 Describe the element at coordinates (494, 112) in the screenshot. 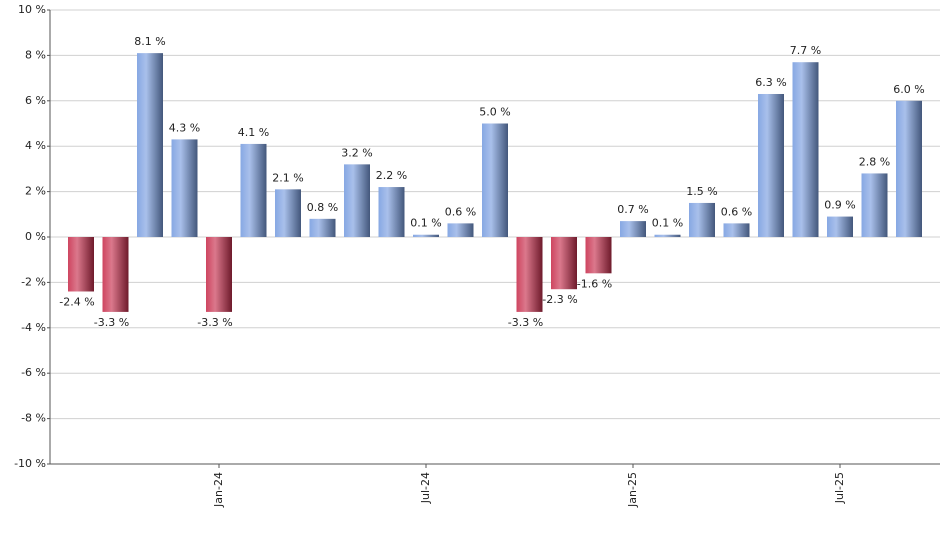

I see `value-label: 5.0 %` at that location.